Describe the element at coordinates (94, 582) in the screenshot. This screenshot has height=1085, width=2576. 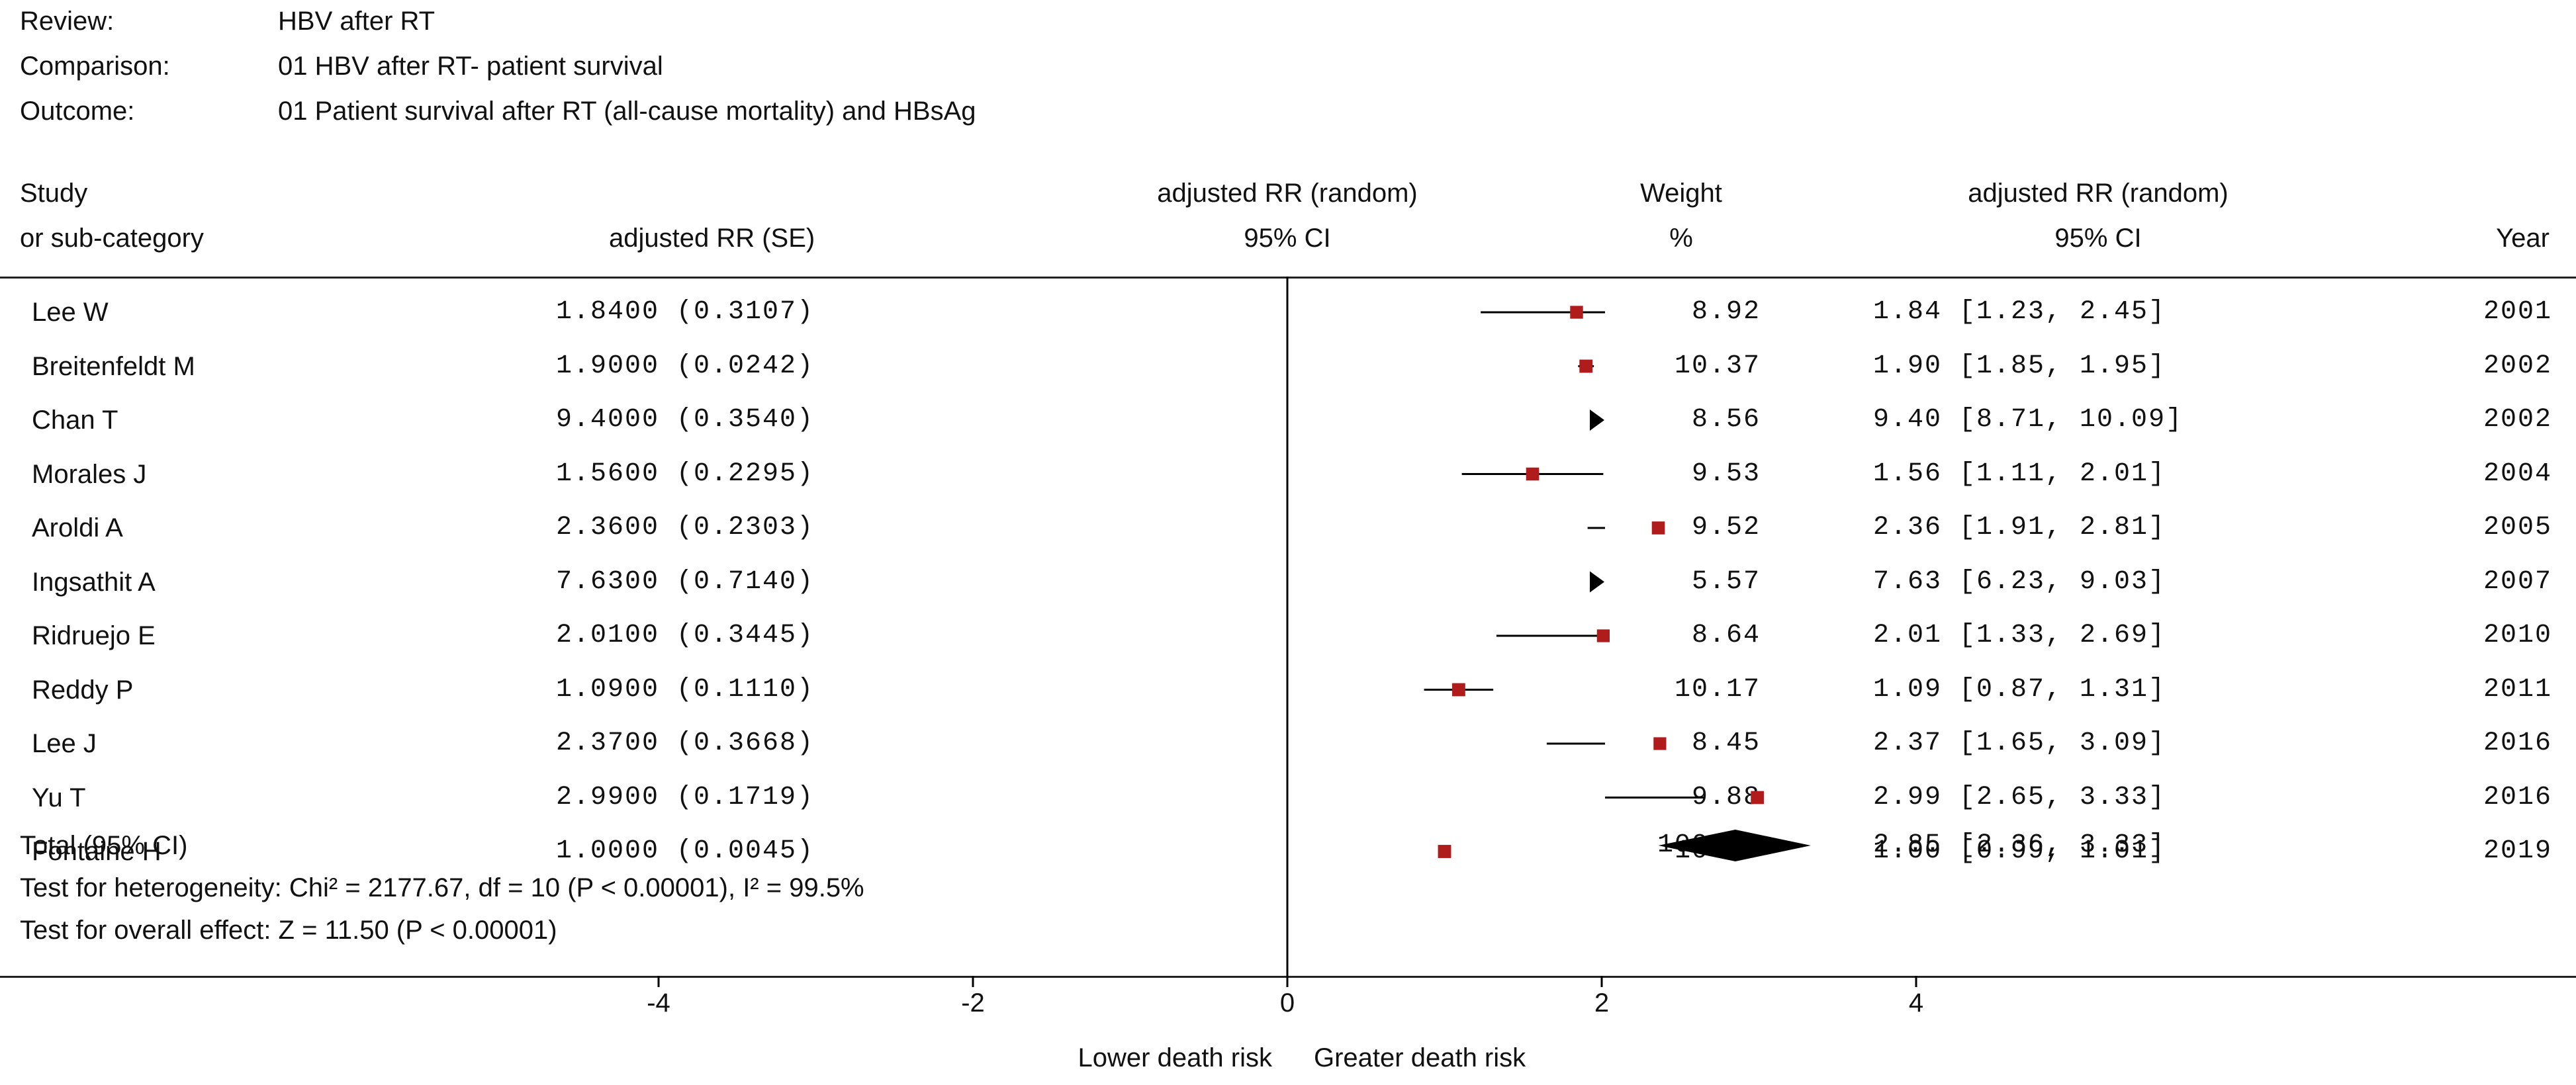
I see `study-name: Ingsathit A` at that location.